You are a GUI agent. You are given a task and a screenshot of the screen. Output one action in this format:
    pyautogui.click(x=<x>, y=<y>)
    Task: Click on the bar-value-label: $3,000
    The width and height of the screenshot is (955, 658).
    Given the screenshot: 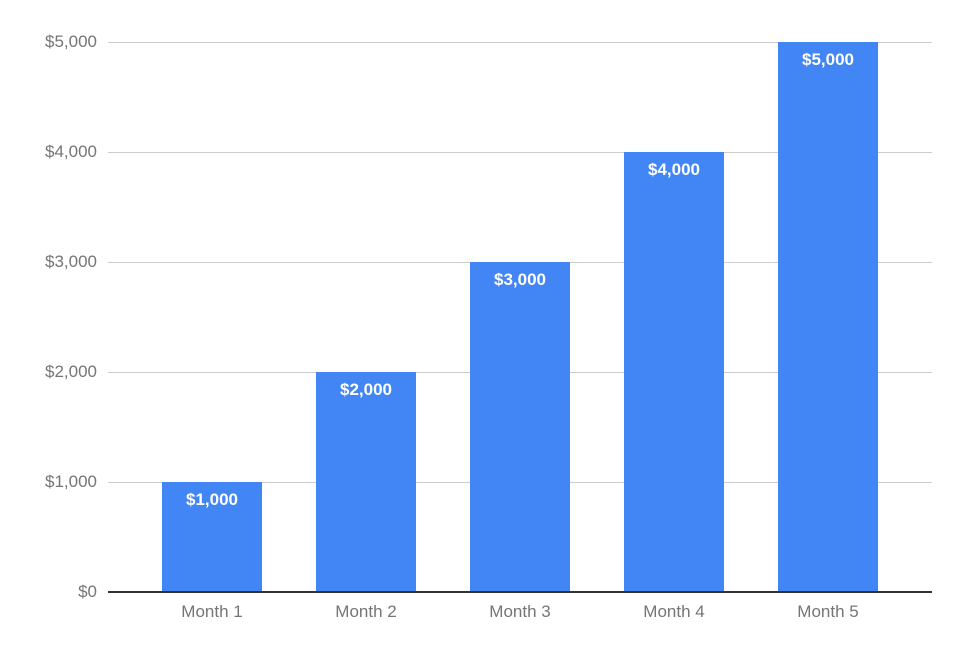 What is the action you would take?
    pyautogui.click(x=520, y=279)
    